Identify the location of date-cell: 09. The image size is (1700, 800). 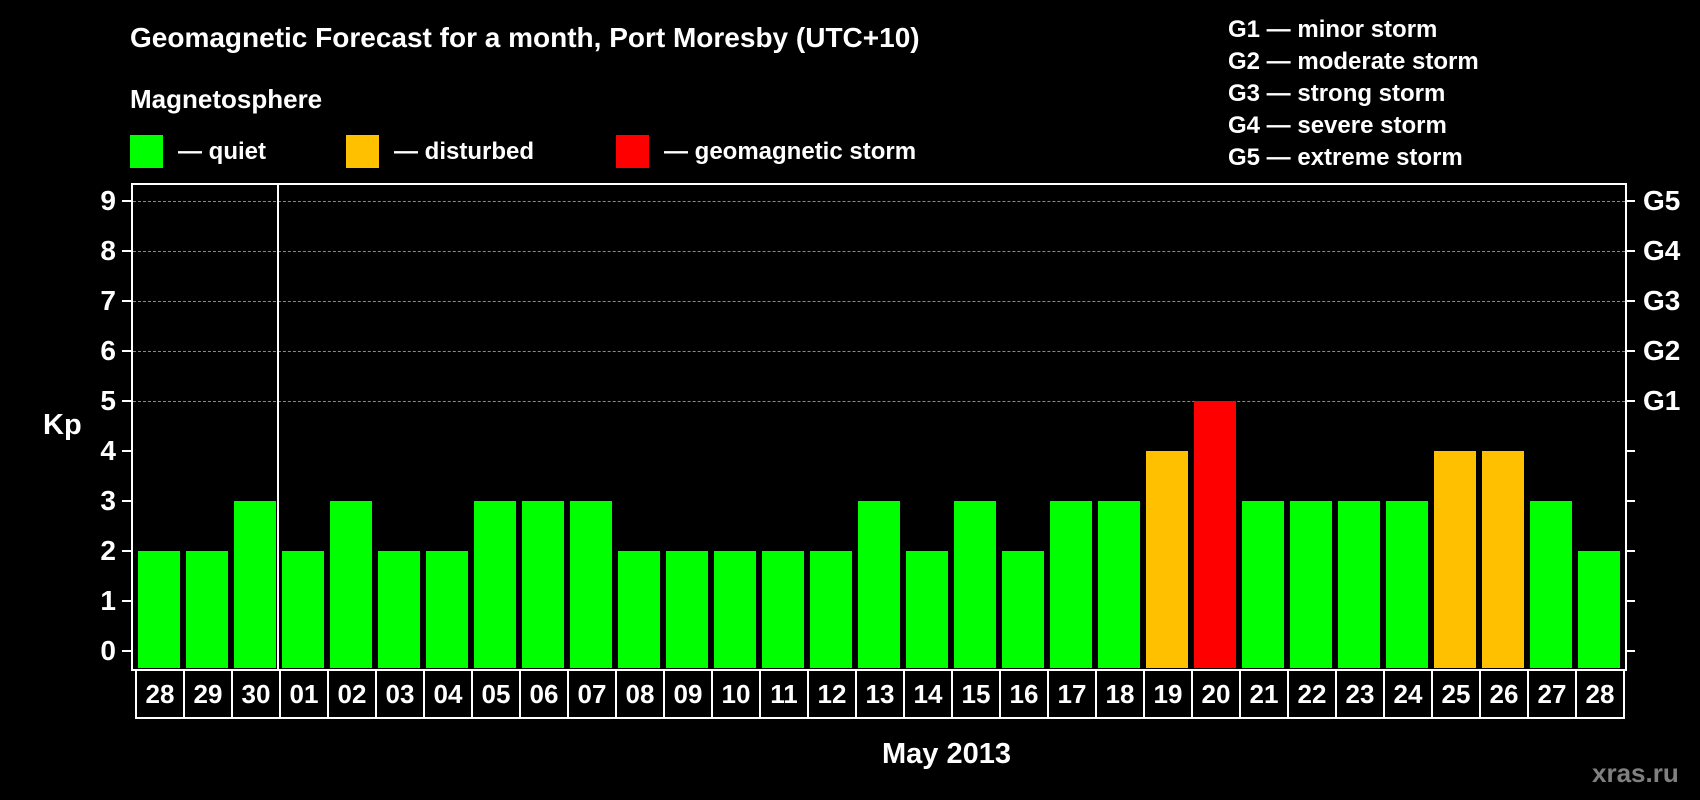
(688, 694).